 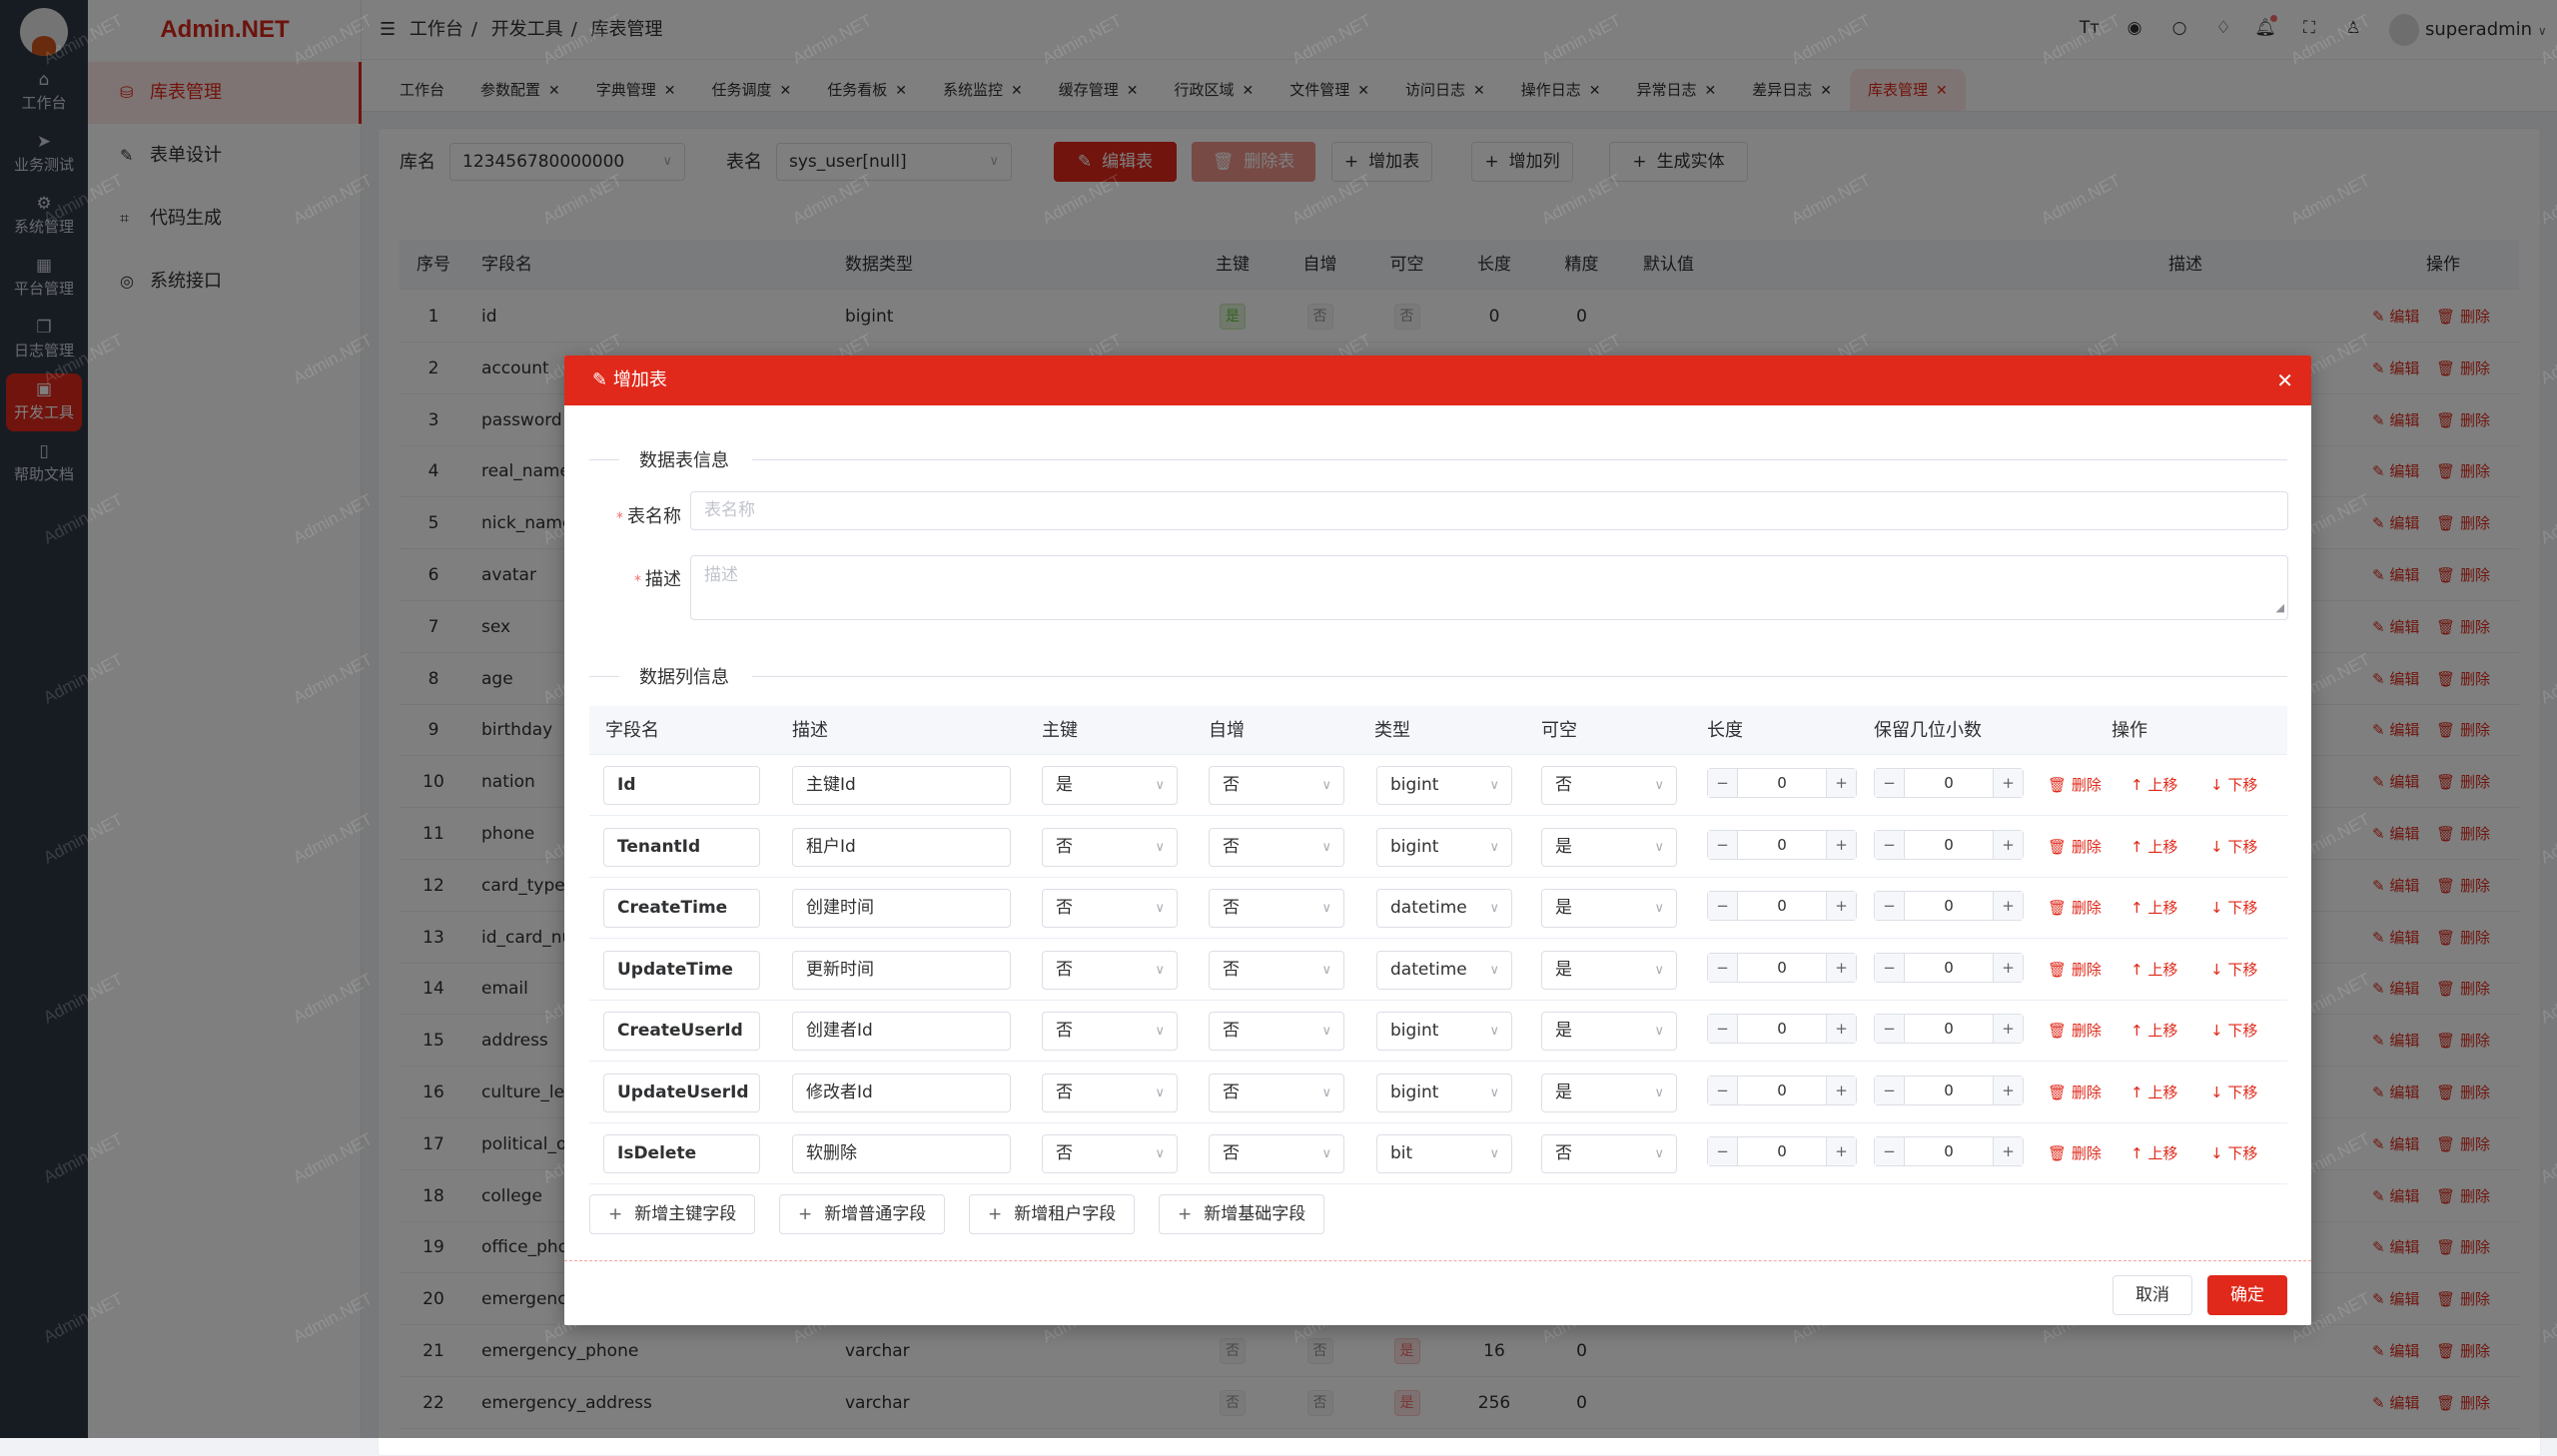 What do you see at coordinates (2247, 1295) in the screenshot?
I see `confirm-button: 确定` at bounding box center [2247, 1295].